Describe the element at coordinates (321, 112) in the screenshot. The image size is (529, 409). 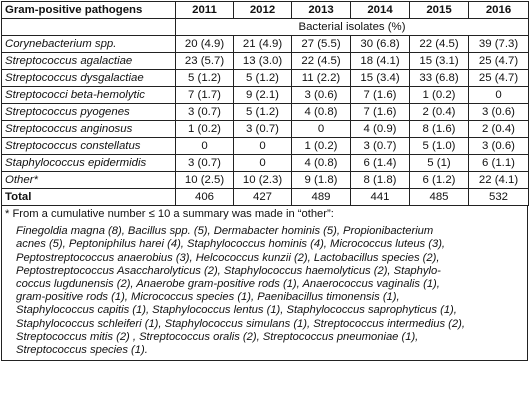
I see `isolate-cell: 4 (0.8)` at that location.